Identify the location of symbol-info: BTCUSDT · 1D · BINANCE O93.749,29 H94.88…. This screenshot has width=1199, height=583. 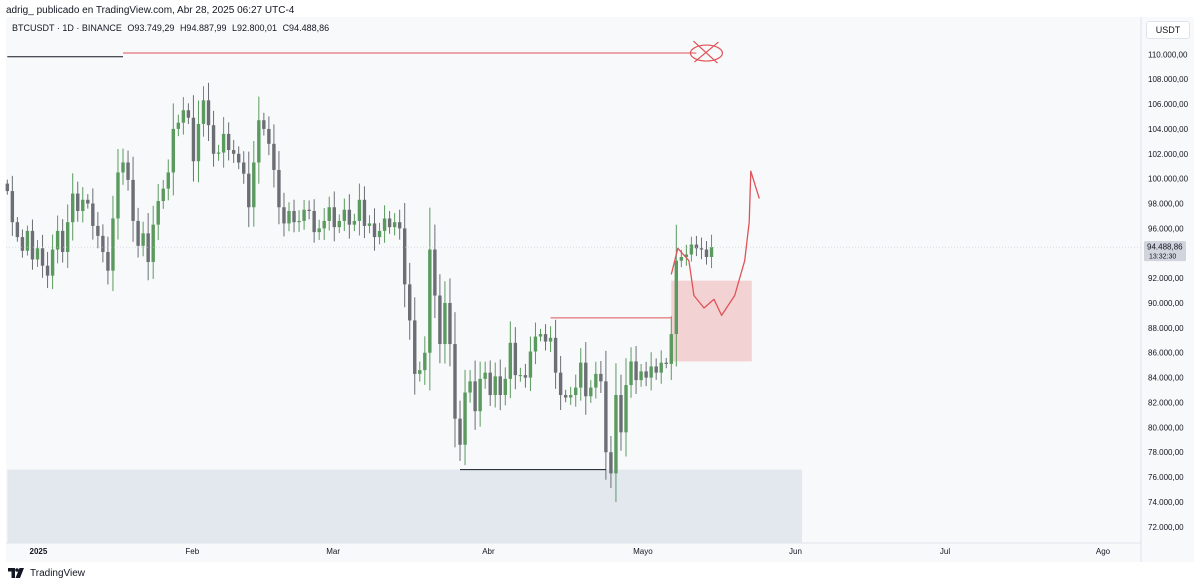
(172, 28).